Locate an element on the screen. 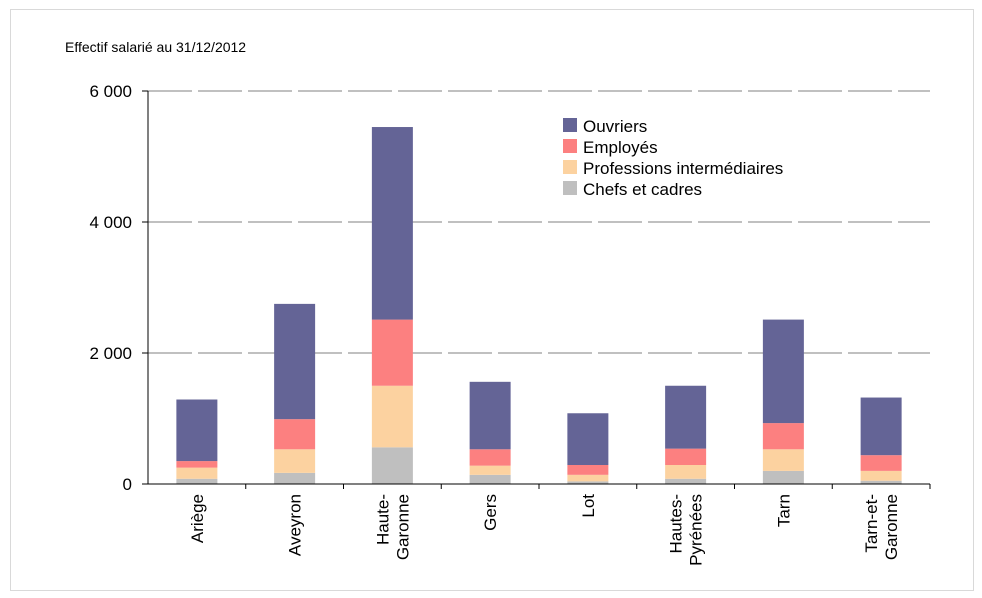 This screenshot has height=598, width=982. y-tick-label: 2 000 is located at coordinates (110, 353).